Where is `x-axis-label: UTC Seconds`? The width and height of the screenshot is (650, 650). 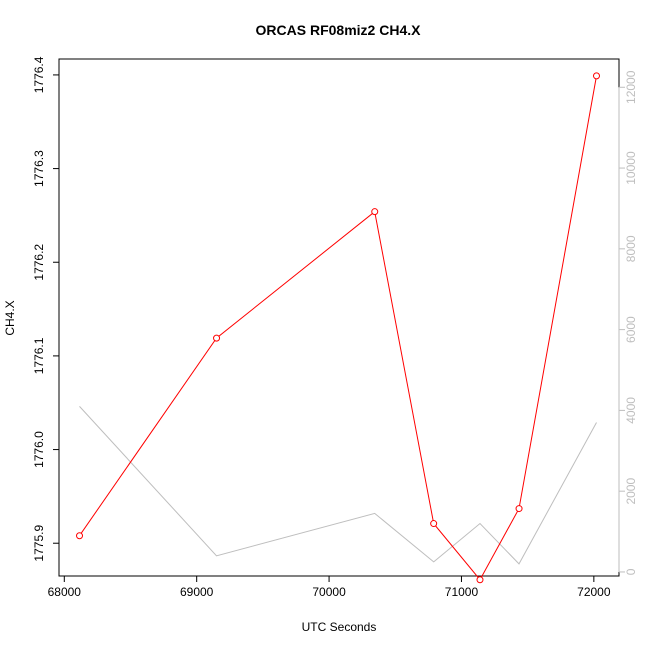 x-axis-label: UTC Seconds is located at coordinates (339, 627).